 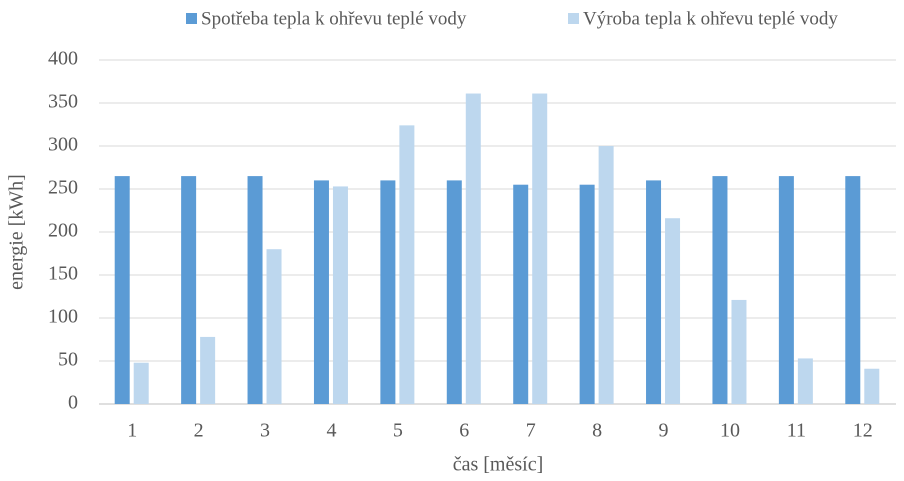 What do you see at coordinates (334, 18) in the screenshot?
I see `legend-label: Spotřeba tepla k ohřevu teplé vody` at bounding box center [334, 18].